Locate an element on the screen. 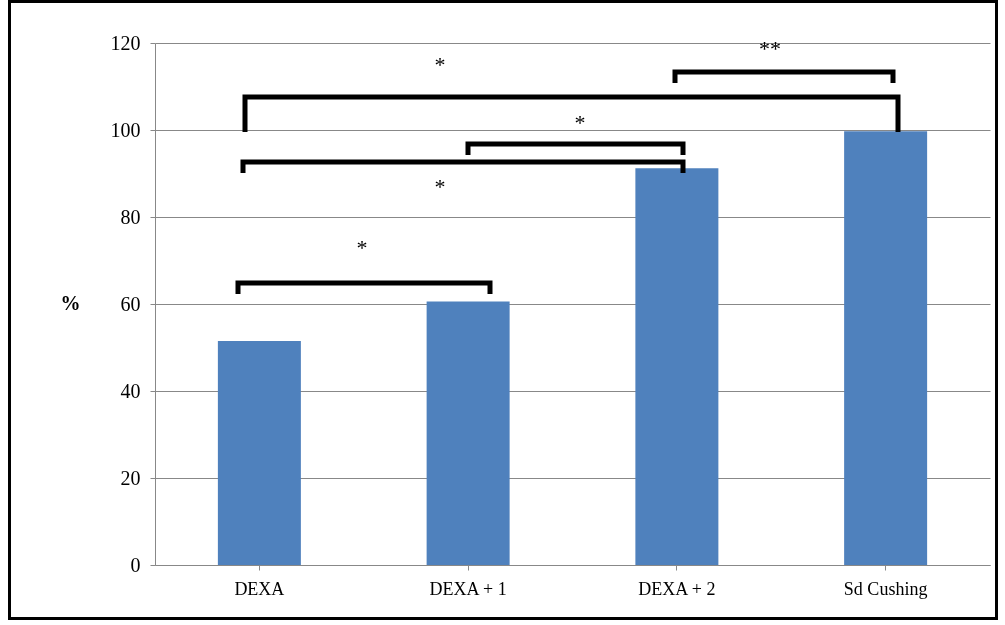 The height and width of the screenshot is (625, 1005). x-tick-label: Sd Cushing is located at coordinates (885, 588).